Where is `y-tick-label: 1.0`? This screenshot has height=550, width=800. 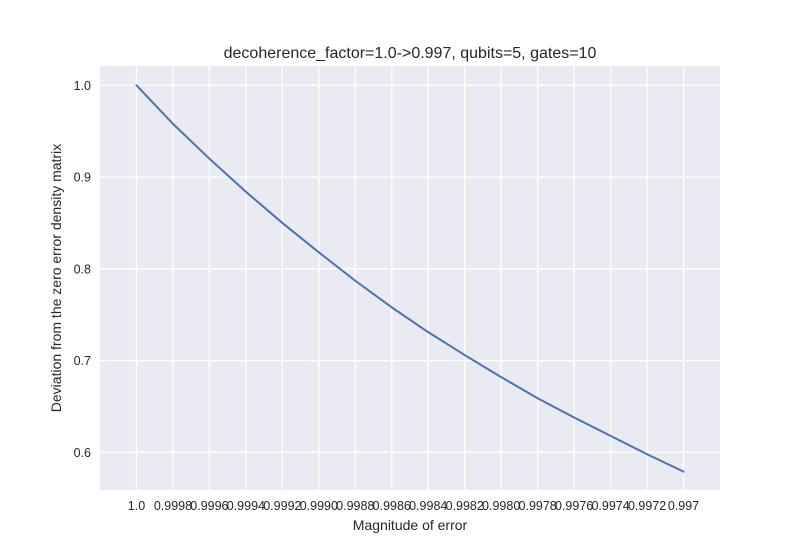
y-tick-label: 1.0 is located at coordinates (82, 86).